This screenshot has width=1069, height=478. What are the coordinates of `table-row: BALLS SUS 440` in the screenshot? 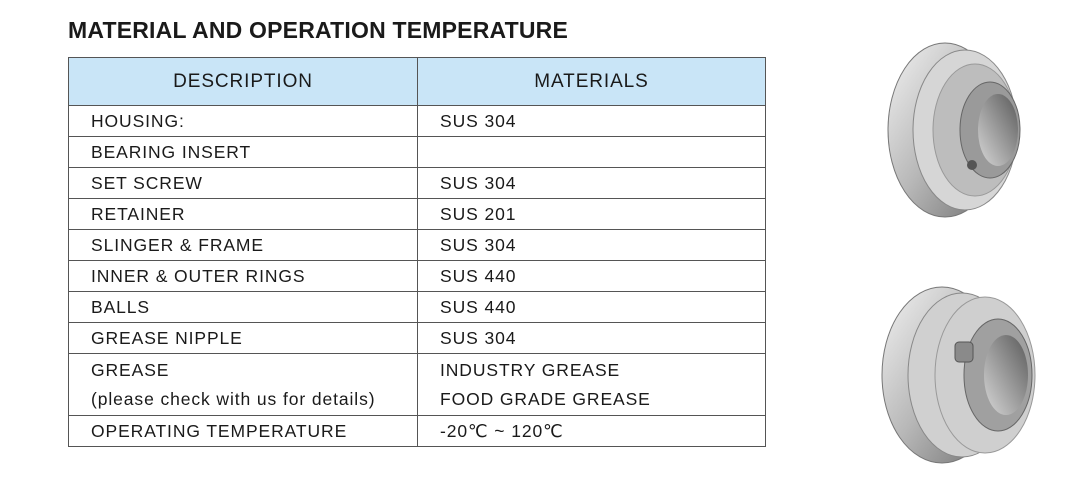 It's located at (417, 307).